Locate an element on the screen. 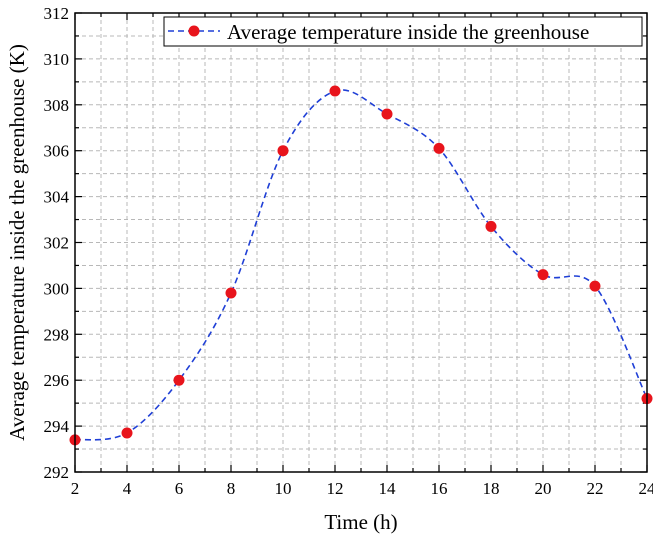 This screenshot has height=536, width=653. x-tick-label: 22 is located at coordinates (595, 488).